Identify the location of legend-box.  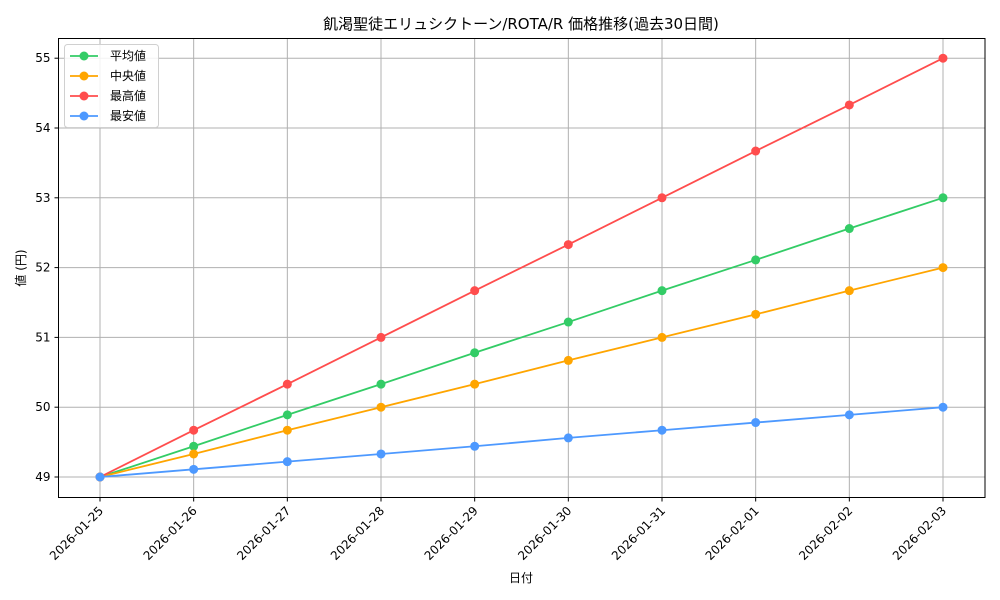
(111, 86).